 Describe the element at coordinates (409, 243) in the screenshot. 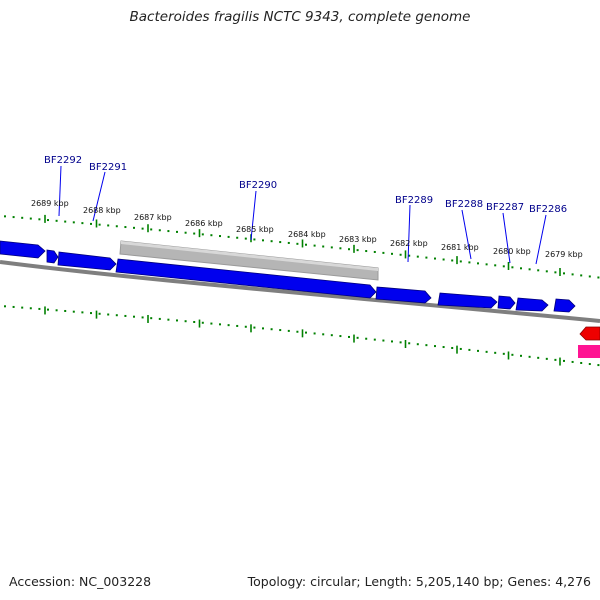

I see `scale-label: 2682 kbp` at that location.